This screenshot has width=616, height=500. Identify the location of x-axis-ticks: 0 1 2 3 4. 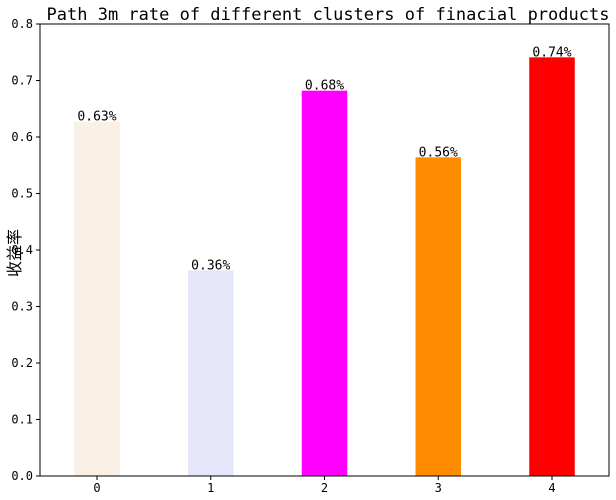
(324, 485).